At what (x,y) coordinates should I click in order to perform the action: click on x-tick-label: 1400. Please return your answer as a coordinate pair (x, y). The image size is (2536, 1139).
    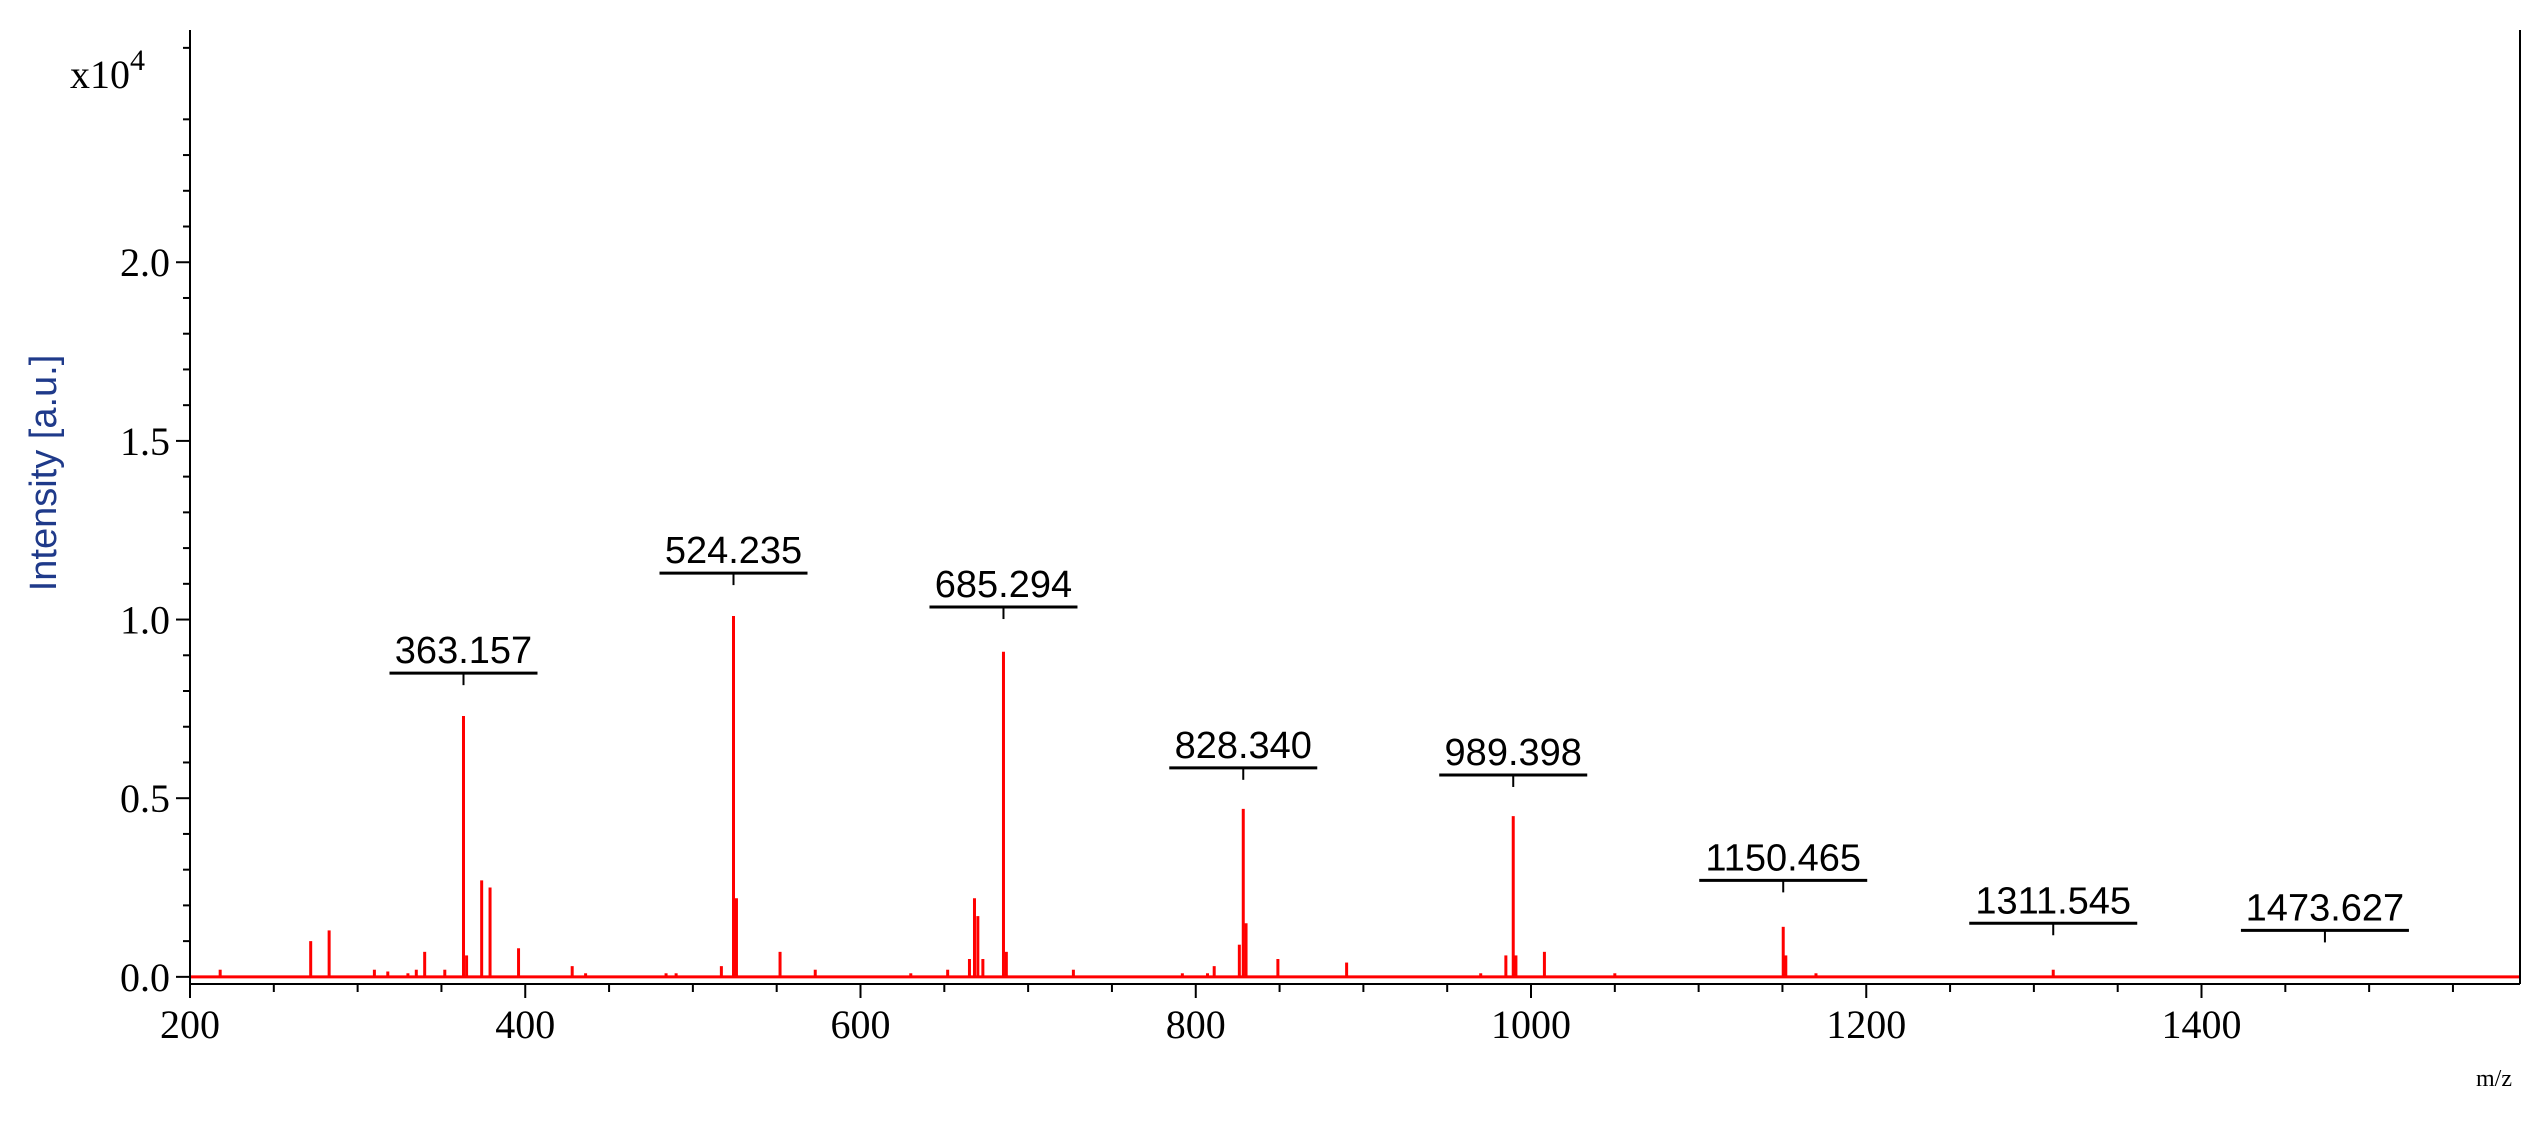
    Looking at the image, I should click on (2202, 1024).